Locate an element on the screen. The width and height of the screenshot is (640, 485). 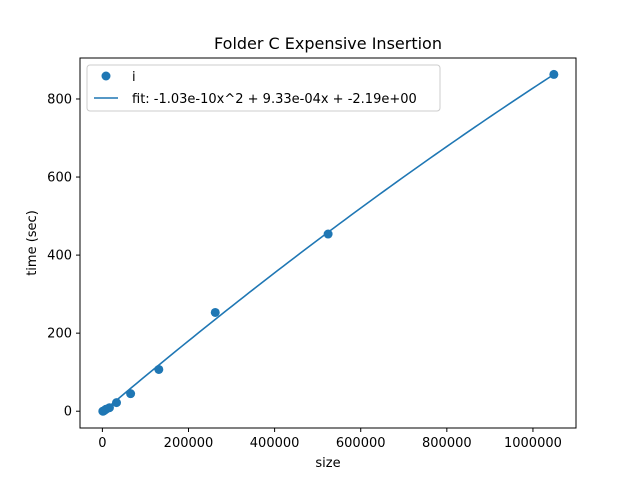
x-tick-label: 800000 is located at coordinates (447, 443).